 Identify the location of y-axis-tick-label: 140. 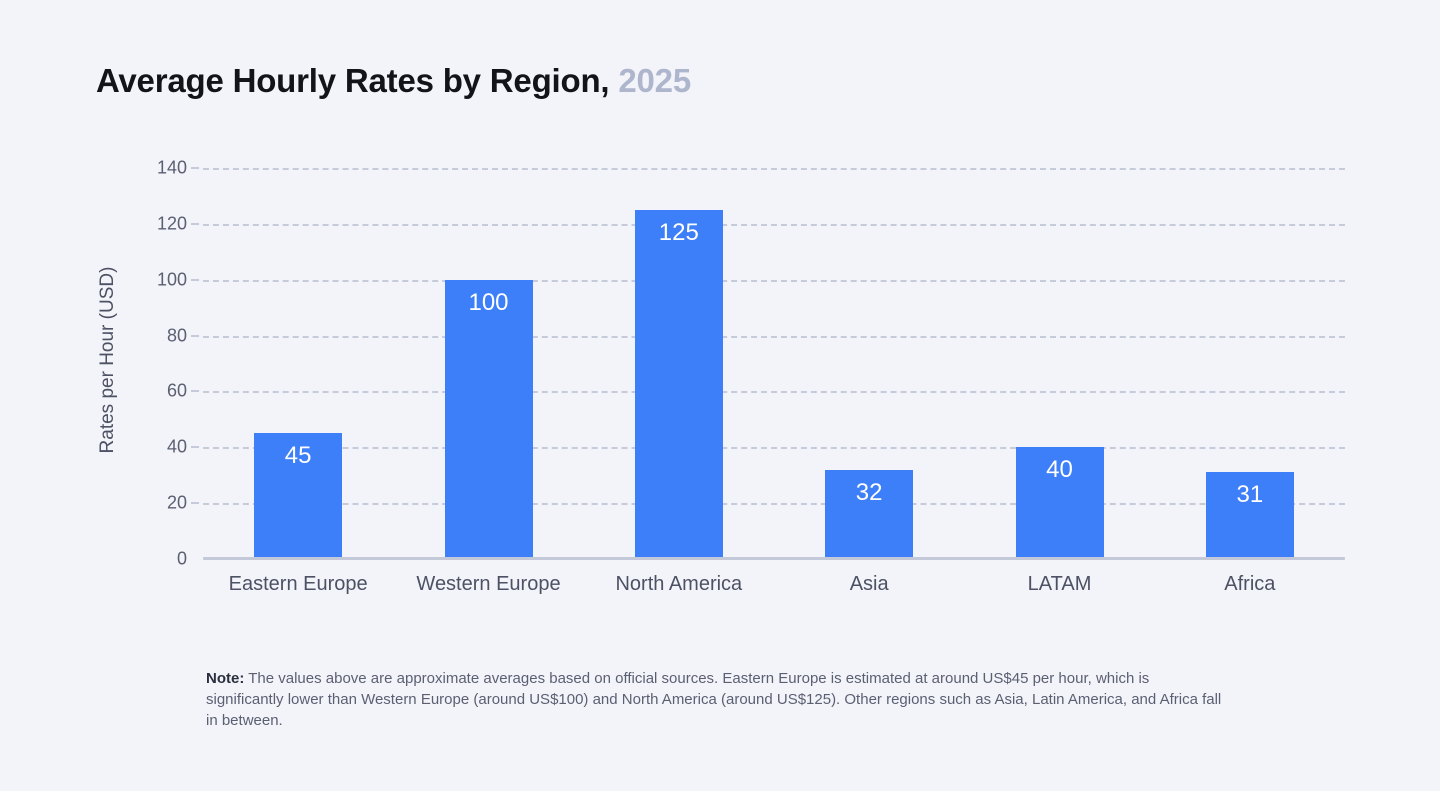
(171, 167).